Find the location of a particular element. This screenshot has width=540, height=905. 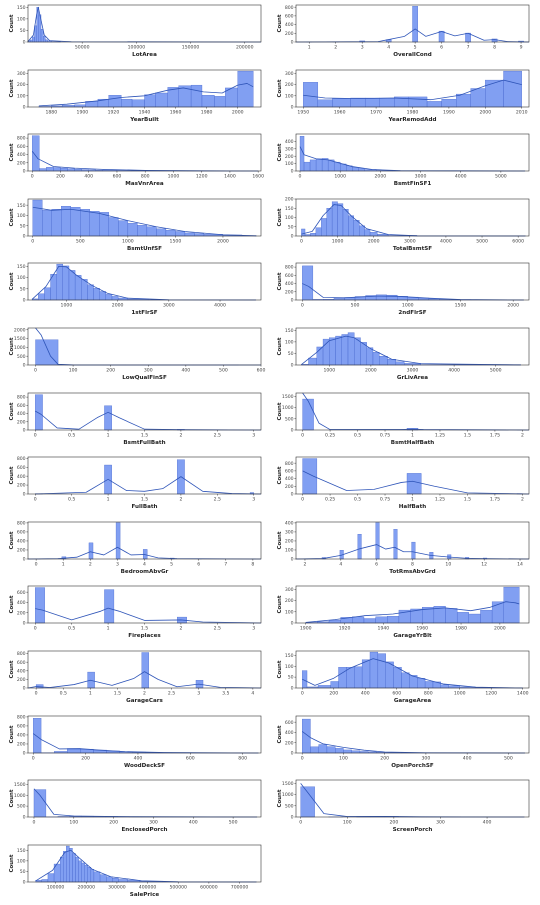

x-tick-label: 5 is located at coordinates (415, 47).